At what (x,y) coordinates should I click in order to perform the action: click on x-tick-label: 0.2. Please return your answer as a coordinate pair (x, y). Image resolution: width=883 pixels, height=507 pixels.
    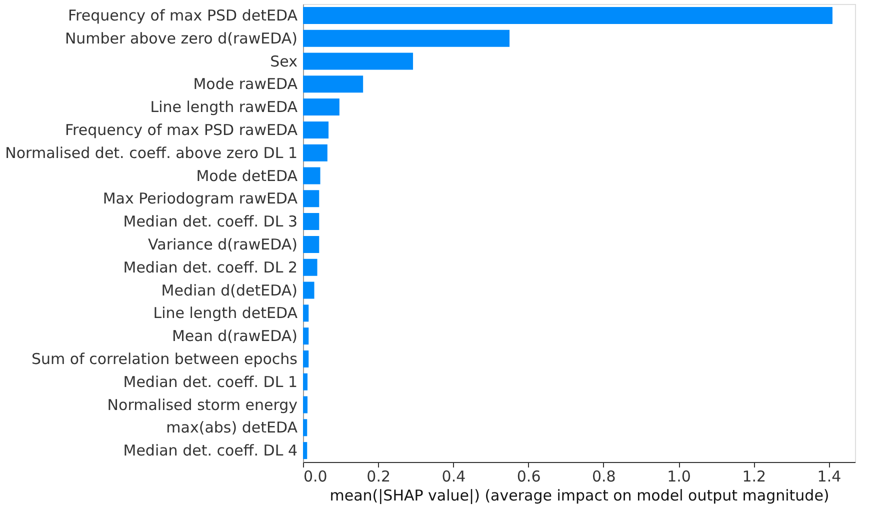
    Looking at the image, I should click on (378, 477).